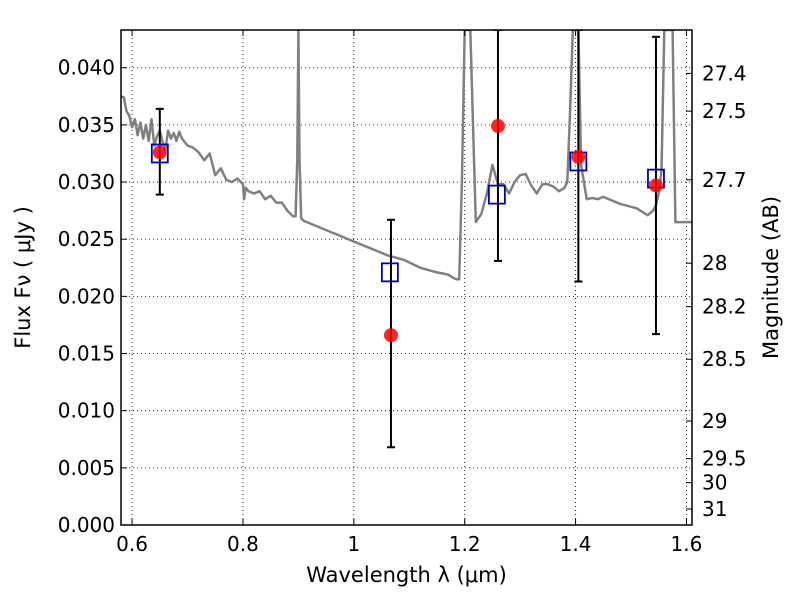 This screenshot has width=800, height=600. I want to click on x-tick-label: 1.4, so click(576, 544).